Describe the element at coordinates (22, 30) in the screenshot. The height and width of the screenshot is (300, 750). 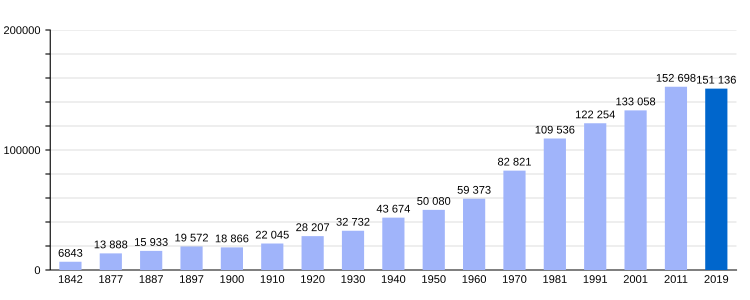
I see `y-tick-label: 200000` at that location.